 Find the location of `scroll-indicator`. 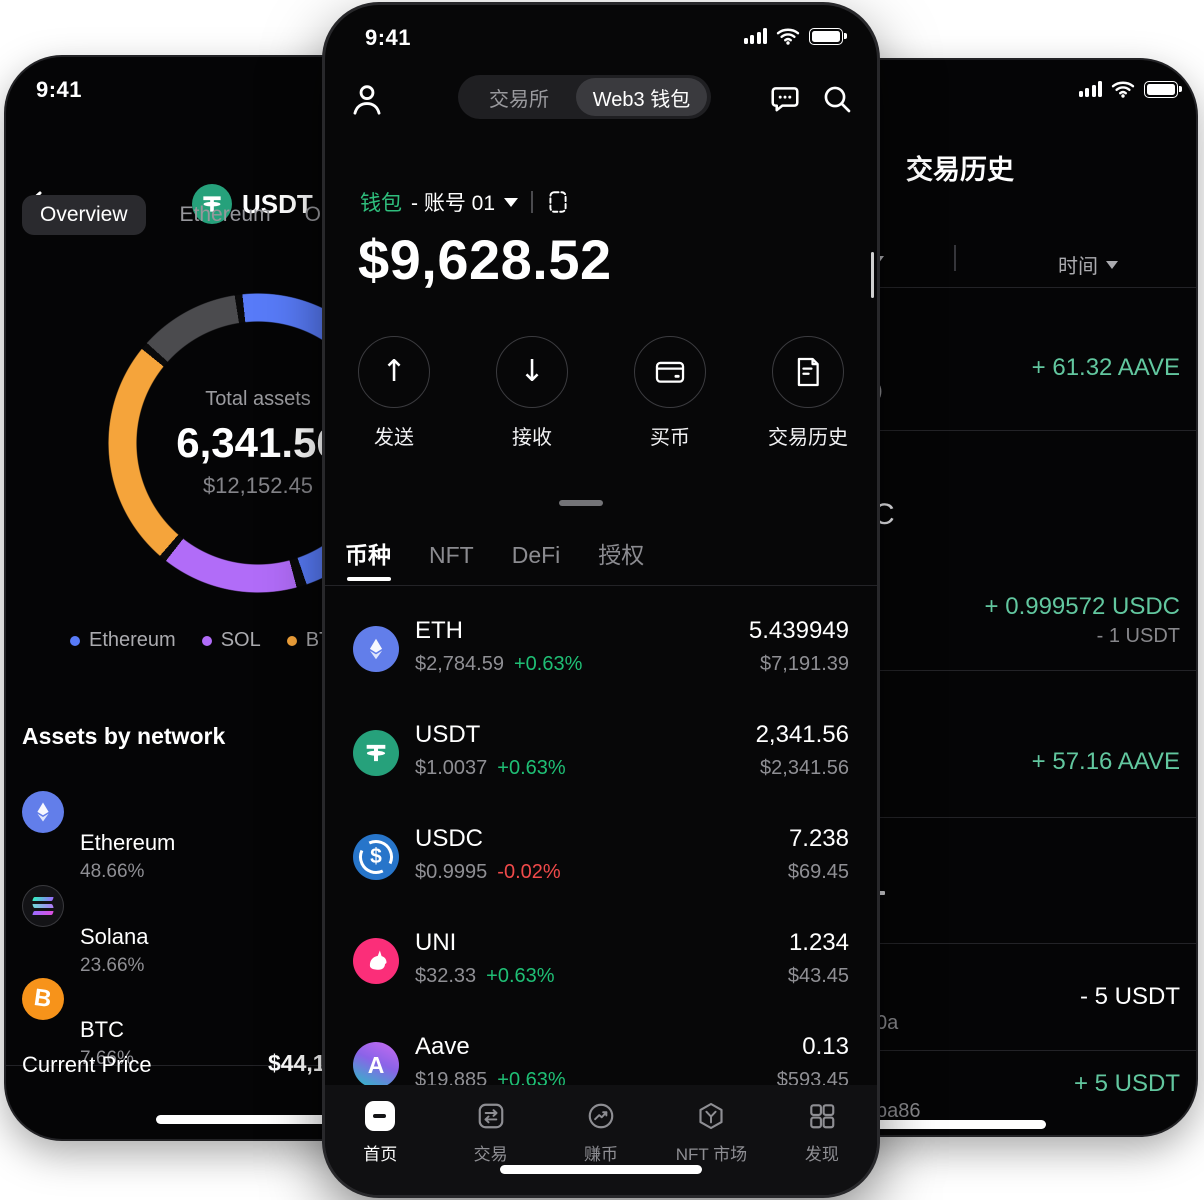

scroll-indicator is located at coordinates (872, 275).